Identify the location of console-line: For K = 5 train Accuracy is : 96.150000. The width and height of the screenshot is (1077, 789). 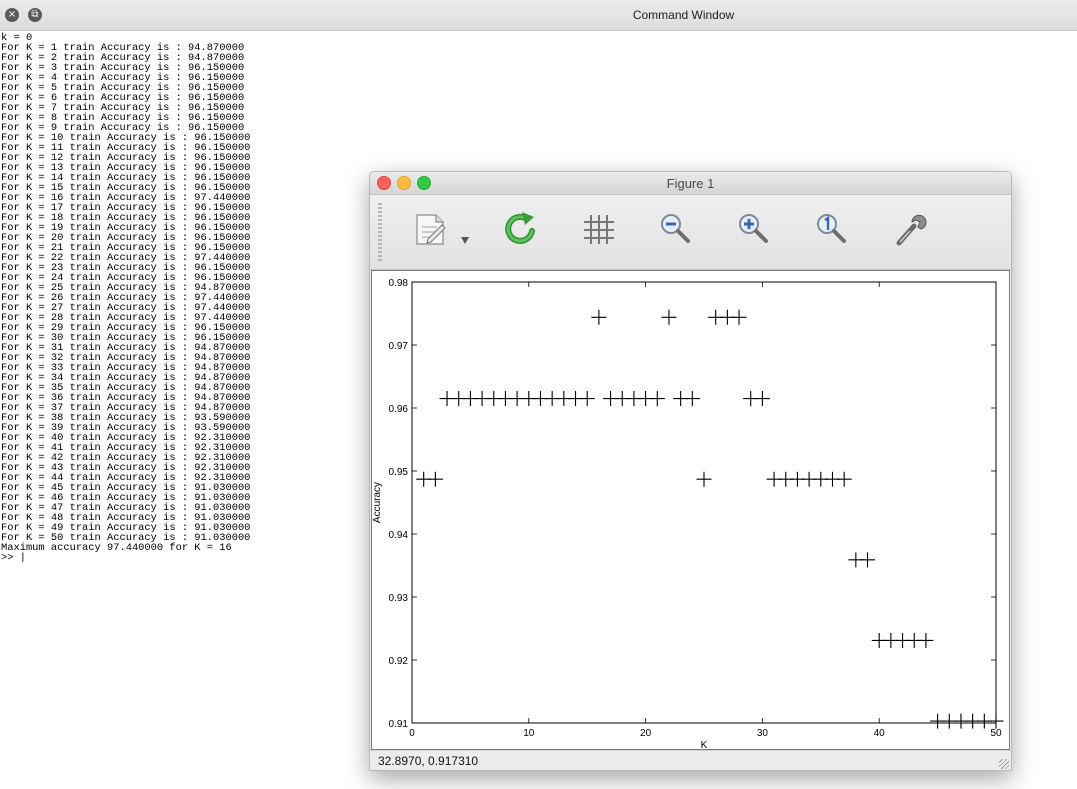
(123, 88).